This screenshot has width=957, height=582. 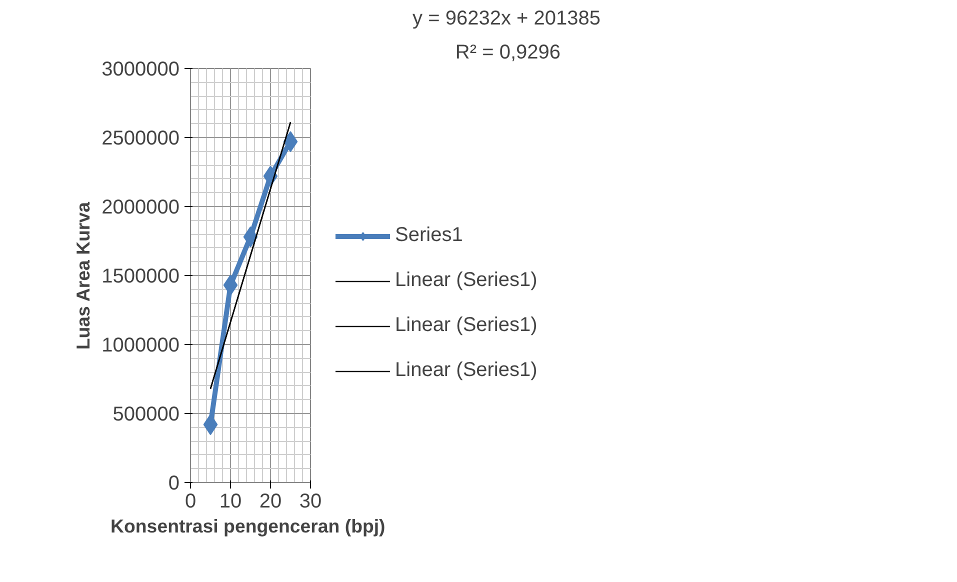 I want to click on text: y = 96232x + 201385, so click(x=506, y=19).